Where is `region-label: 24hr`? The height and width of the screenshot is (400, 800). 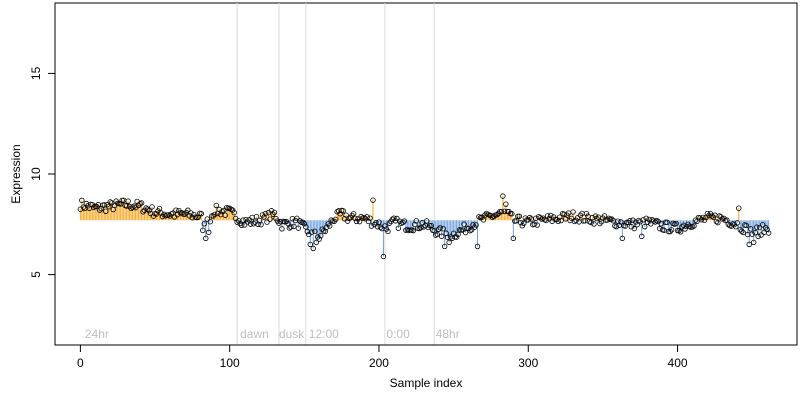 region-label: 24hr is located at coordinates (97, 334).